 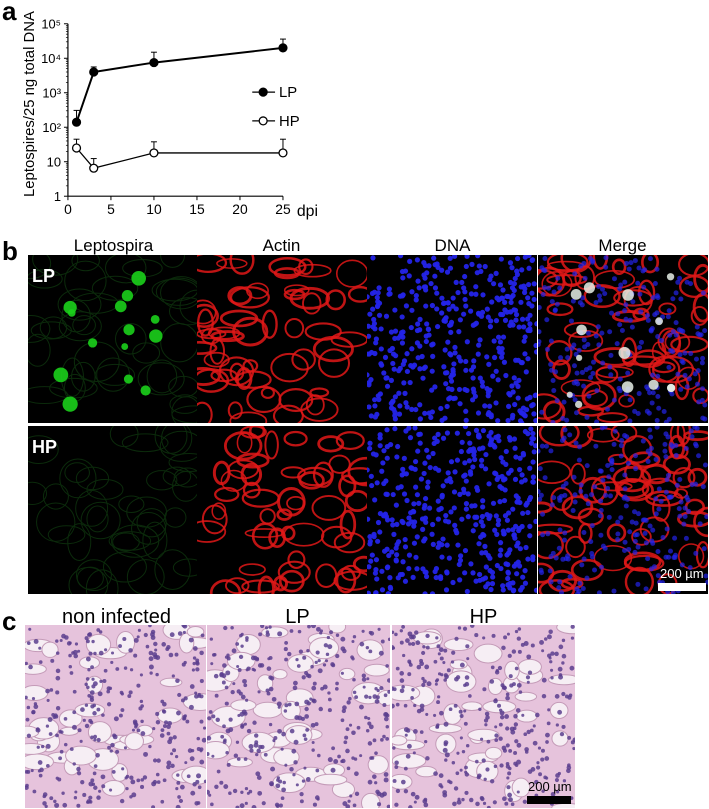 What do you see at coordinates (51, 24) in the screenshot?
I see `y-tick-label: 10⁵` at bounding box center [51, 24].